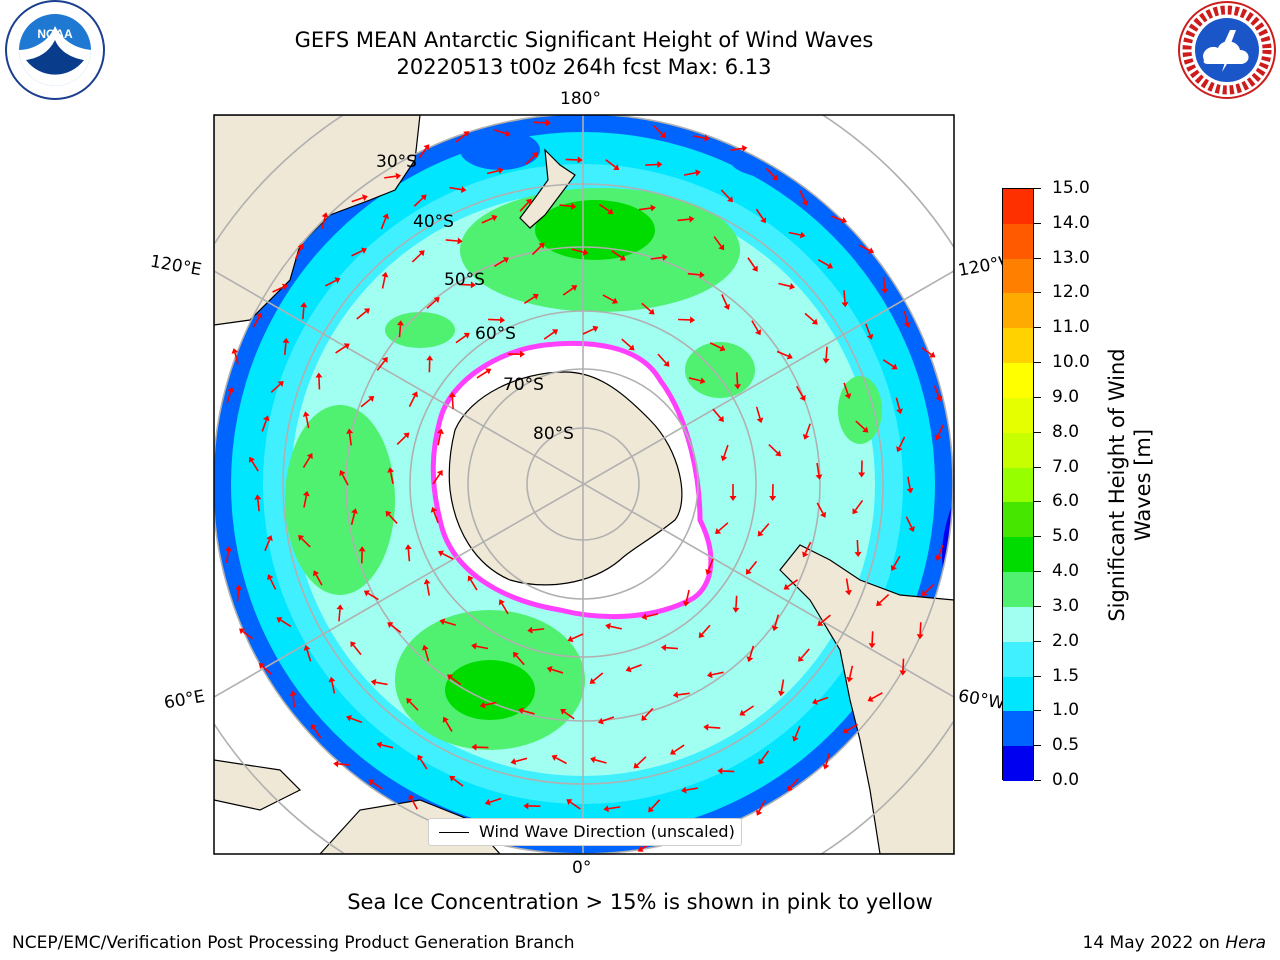 The width and height of the screenshot is (1280, 960). I want to click on colorbar-label: Significant Height of Wind Waves [m], so click(1130, 485).